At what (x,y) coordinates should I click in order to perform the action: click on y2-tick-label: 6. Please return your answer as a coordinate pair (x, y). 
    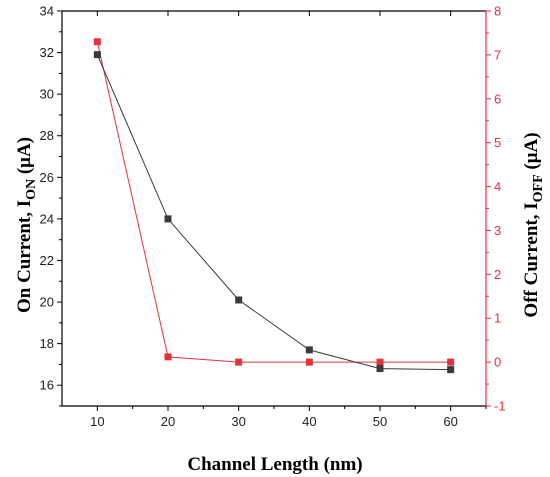
    Looking at the image, I should click on (497, 98).